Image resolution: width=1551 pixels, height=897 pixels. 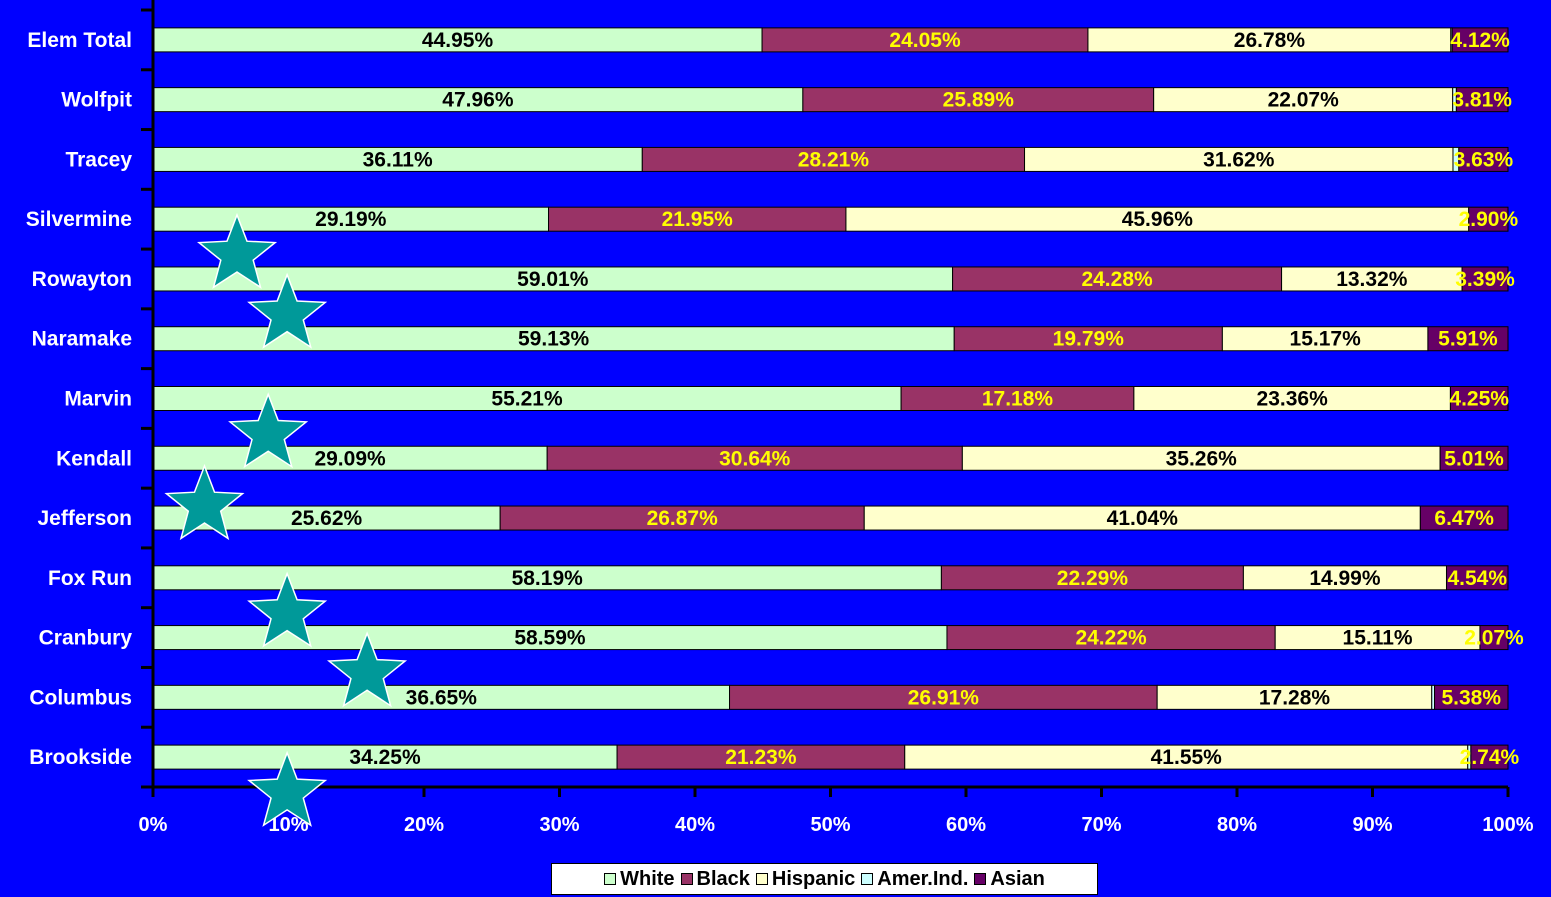 I want to click on bar-fox-run-asian, so click(x=1477, y=578).